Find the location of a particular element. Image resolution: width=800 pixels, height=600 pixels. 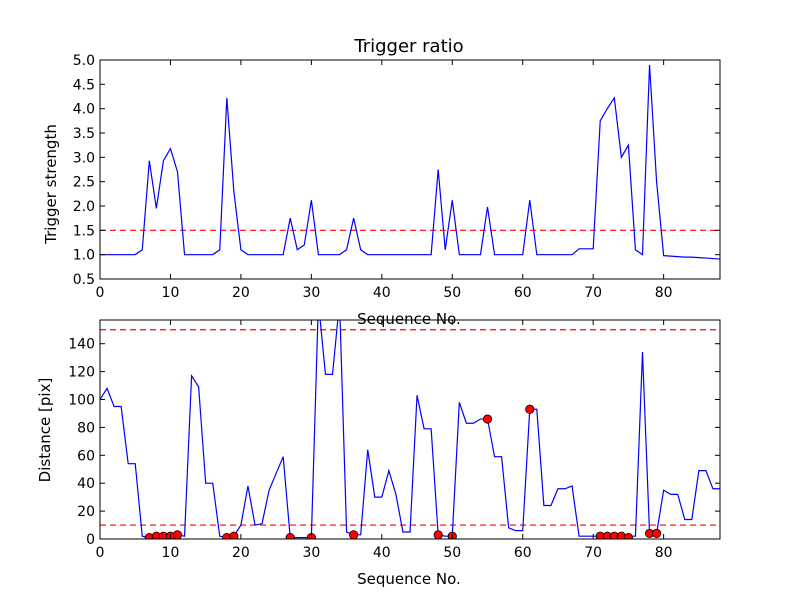

y-tick-label: 80 is located at coordinates (86, 428).